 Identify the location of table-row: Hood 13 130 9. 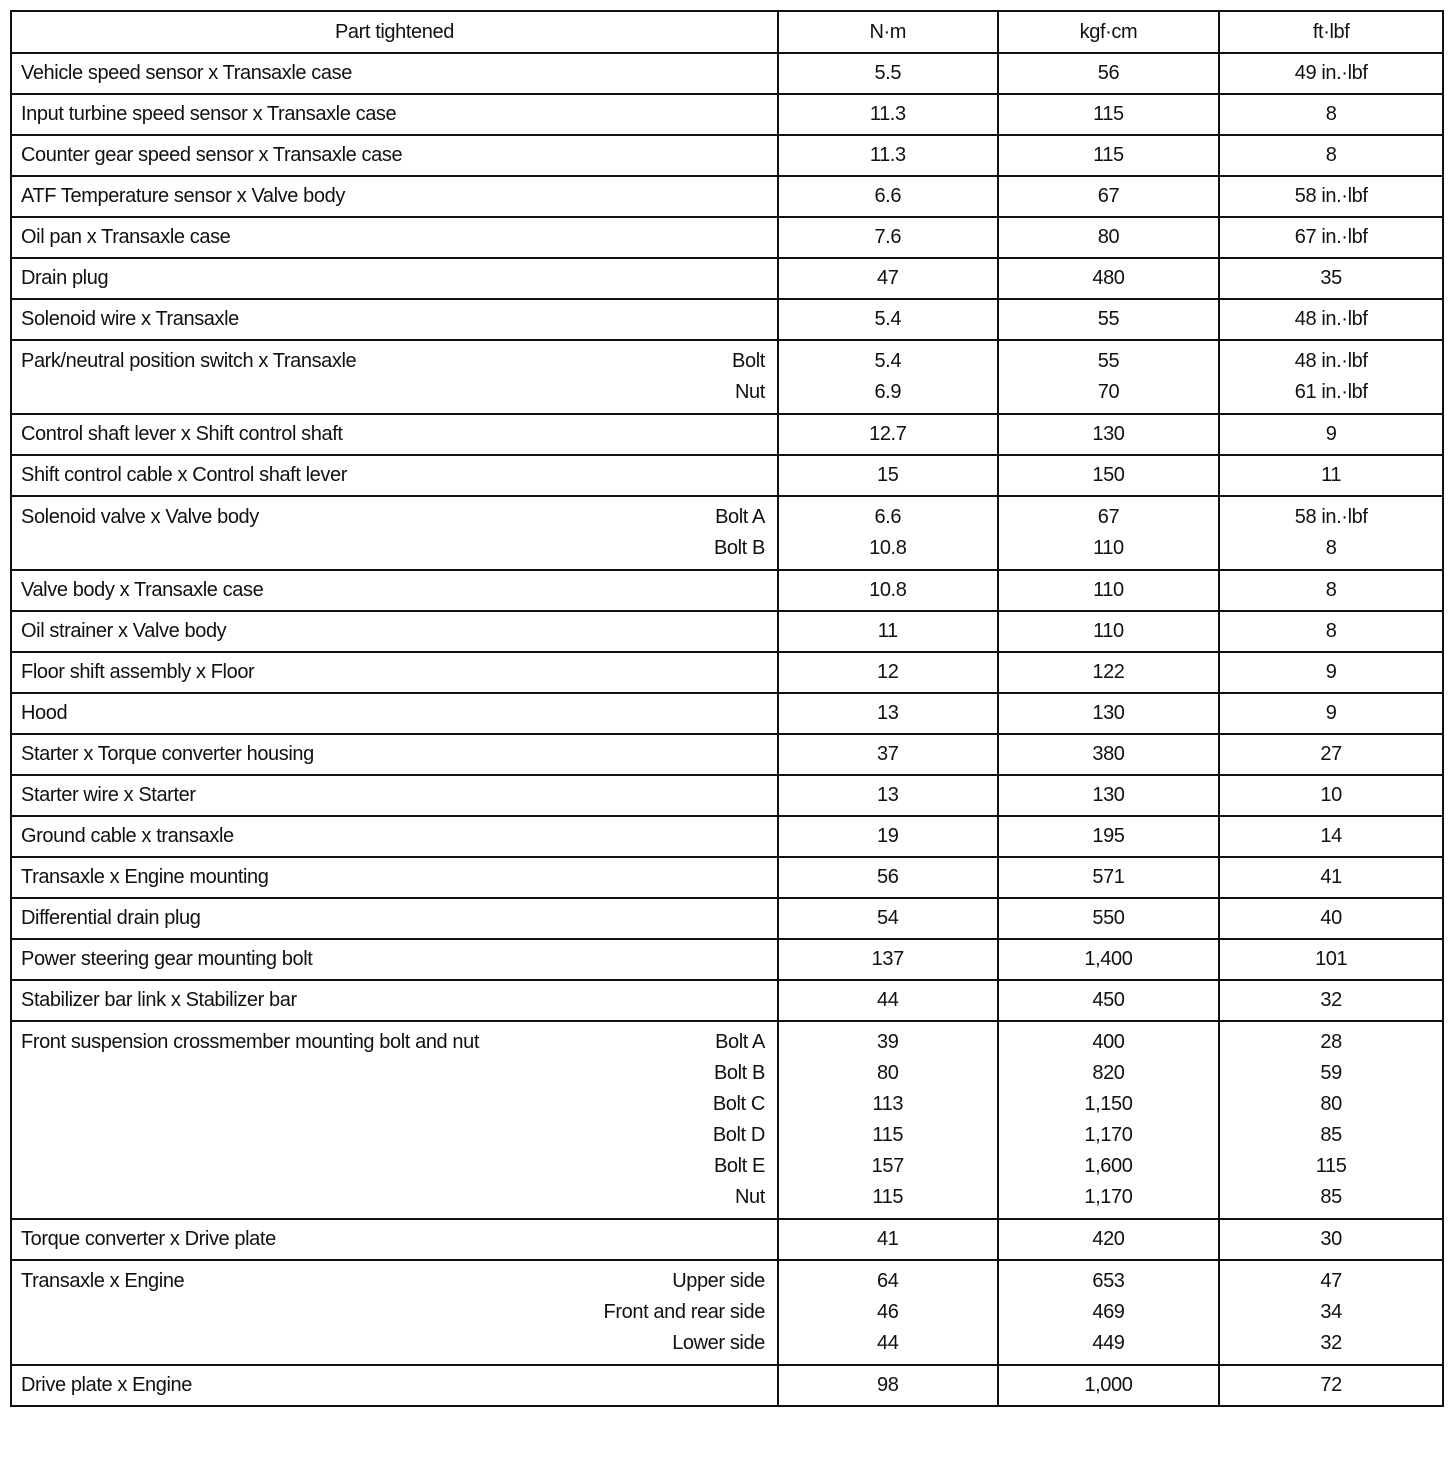
(727, 713).